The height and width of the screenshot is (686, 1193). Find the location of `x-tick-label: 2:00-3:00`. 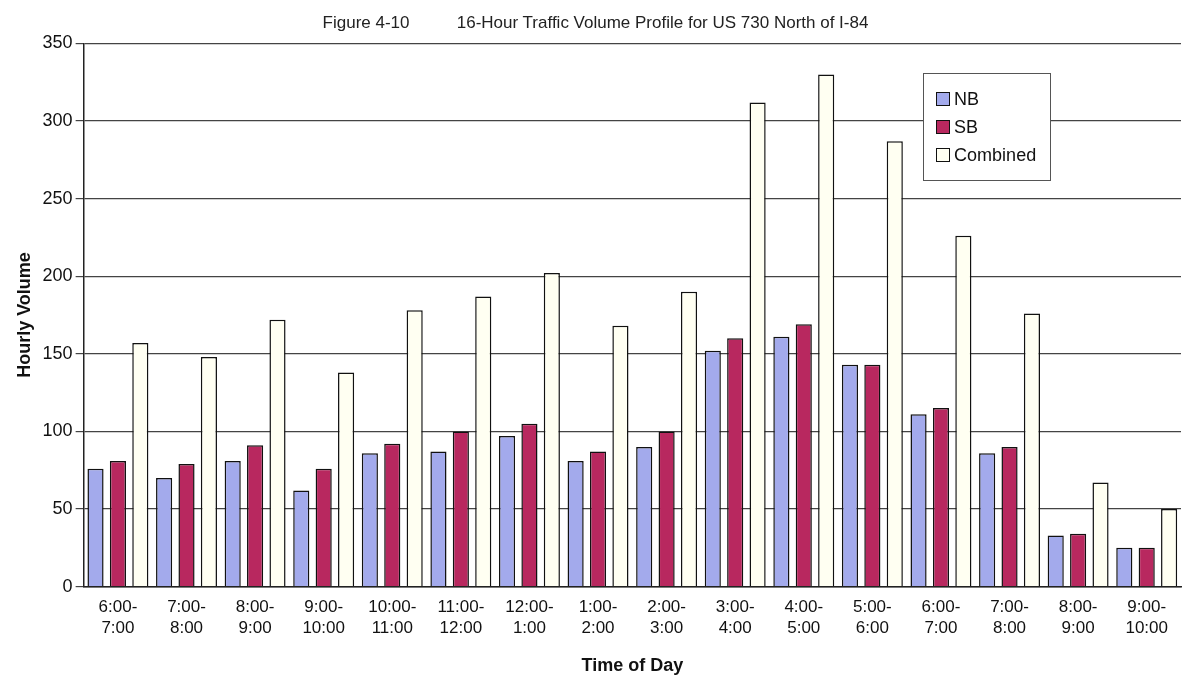

x-tick-label: 2:00-3:00 is located at coordinates (666, 617).